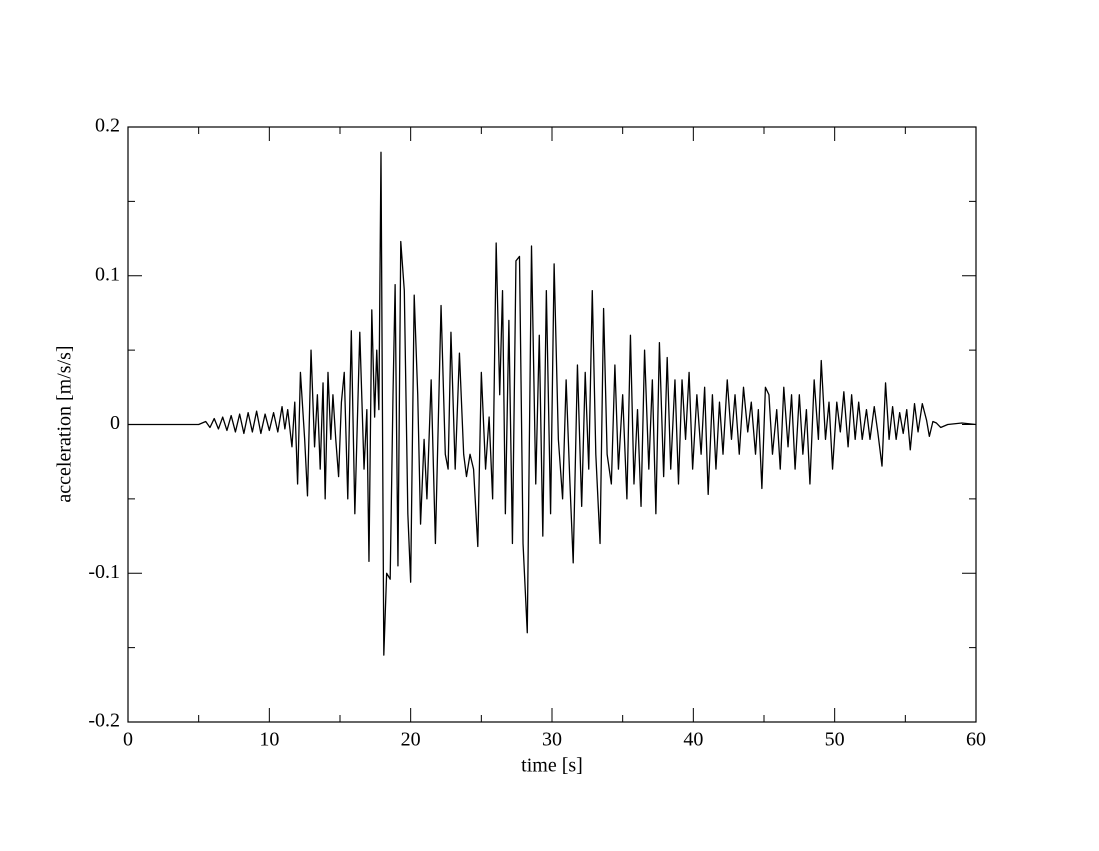 This screenshot has width=1099, height=851. Describe the element at coordinates (835, 740) in the screenshot. I see `x-tick-label: 50` at that location.